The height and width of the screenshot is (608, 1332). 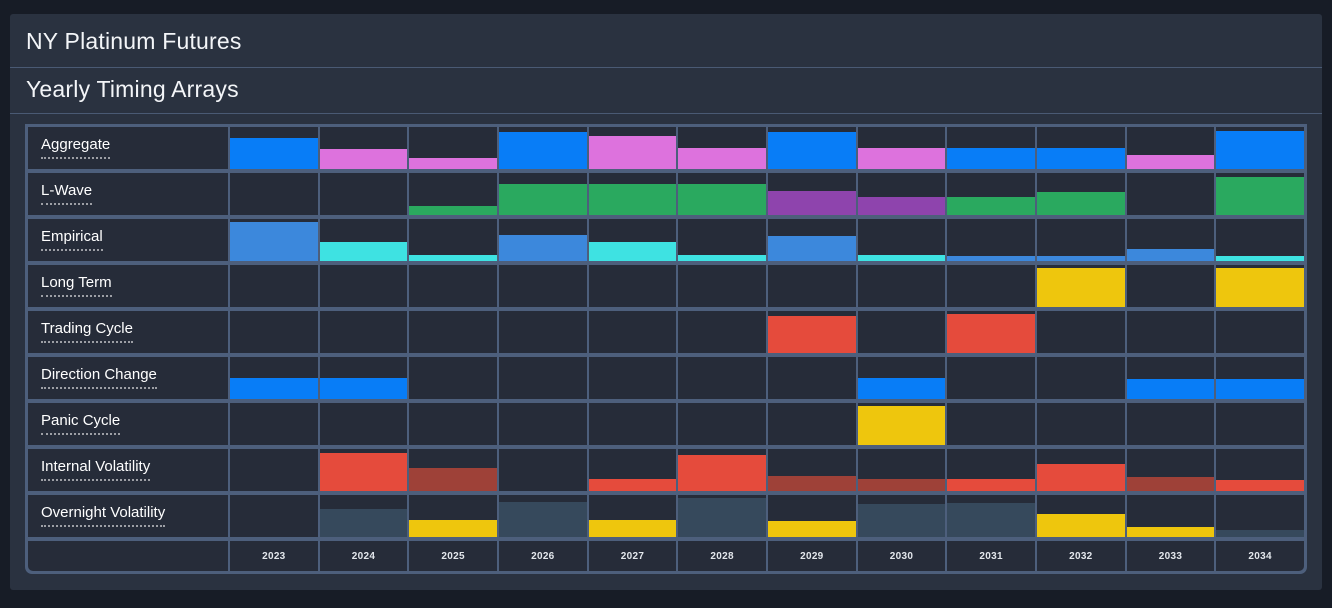 What do you see at coordinates (1260, 148) in the screenshot?
I see `cell-aggregate-2034` at bounding box center [1260, 148].